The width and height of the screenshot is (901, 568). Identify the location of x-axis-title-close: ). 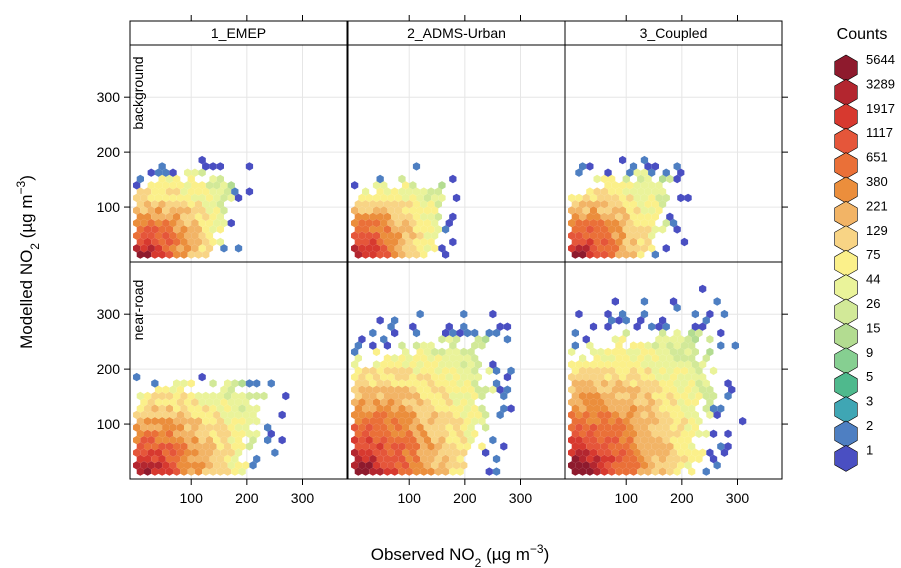
(547, 554).